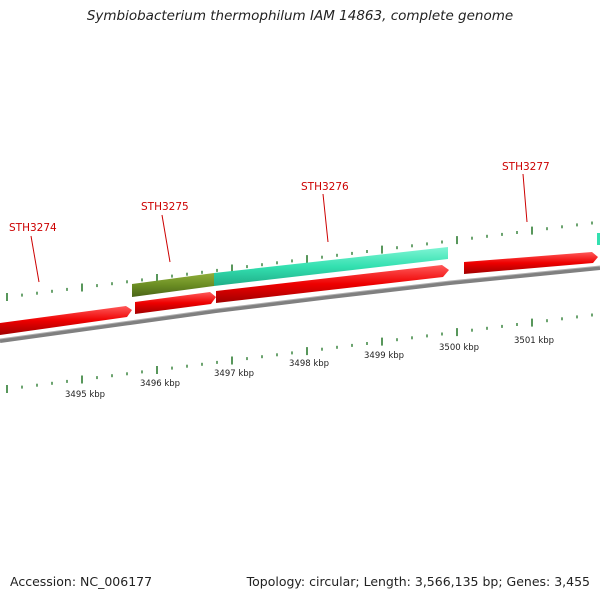 Image resolution: width=600 pixels, height=600 pixels. I want to click on leader-line-sth3274, so click(35, 259).